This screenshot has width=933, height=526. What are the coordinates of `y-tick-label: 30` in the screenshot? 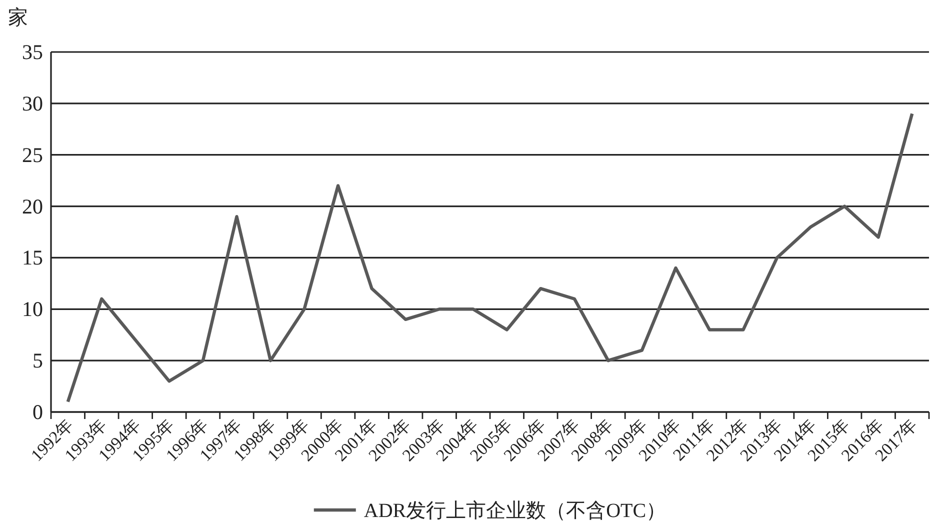 It's located at (32, 103).